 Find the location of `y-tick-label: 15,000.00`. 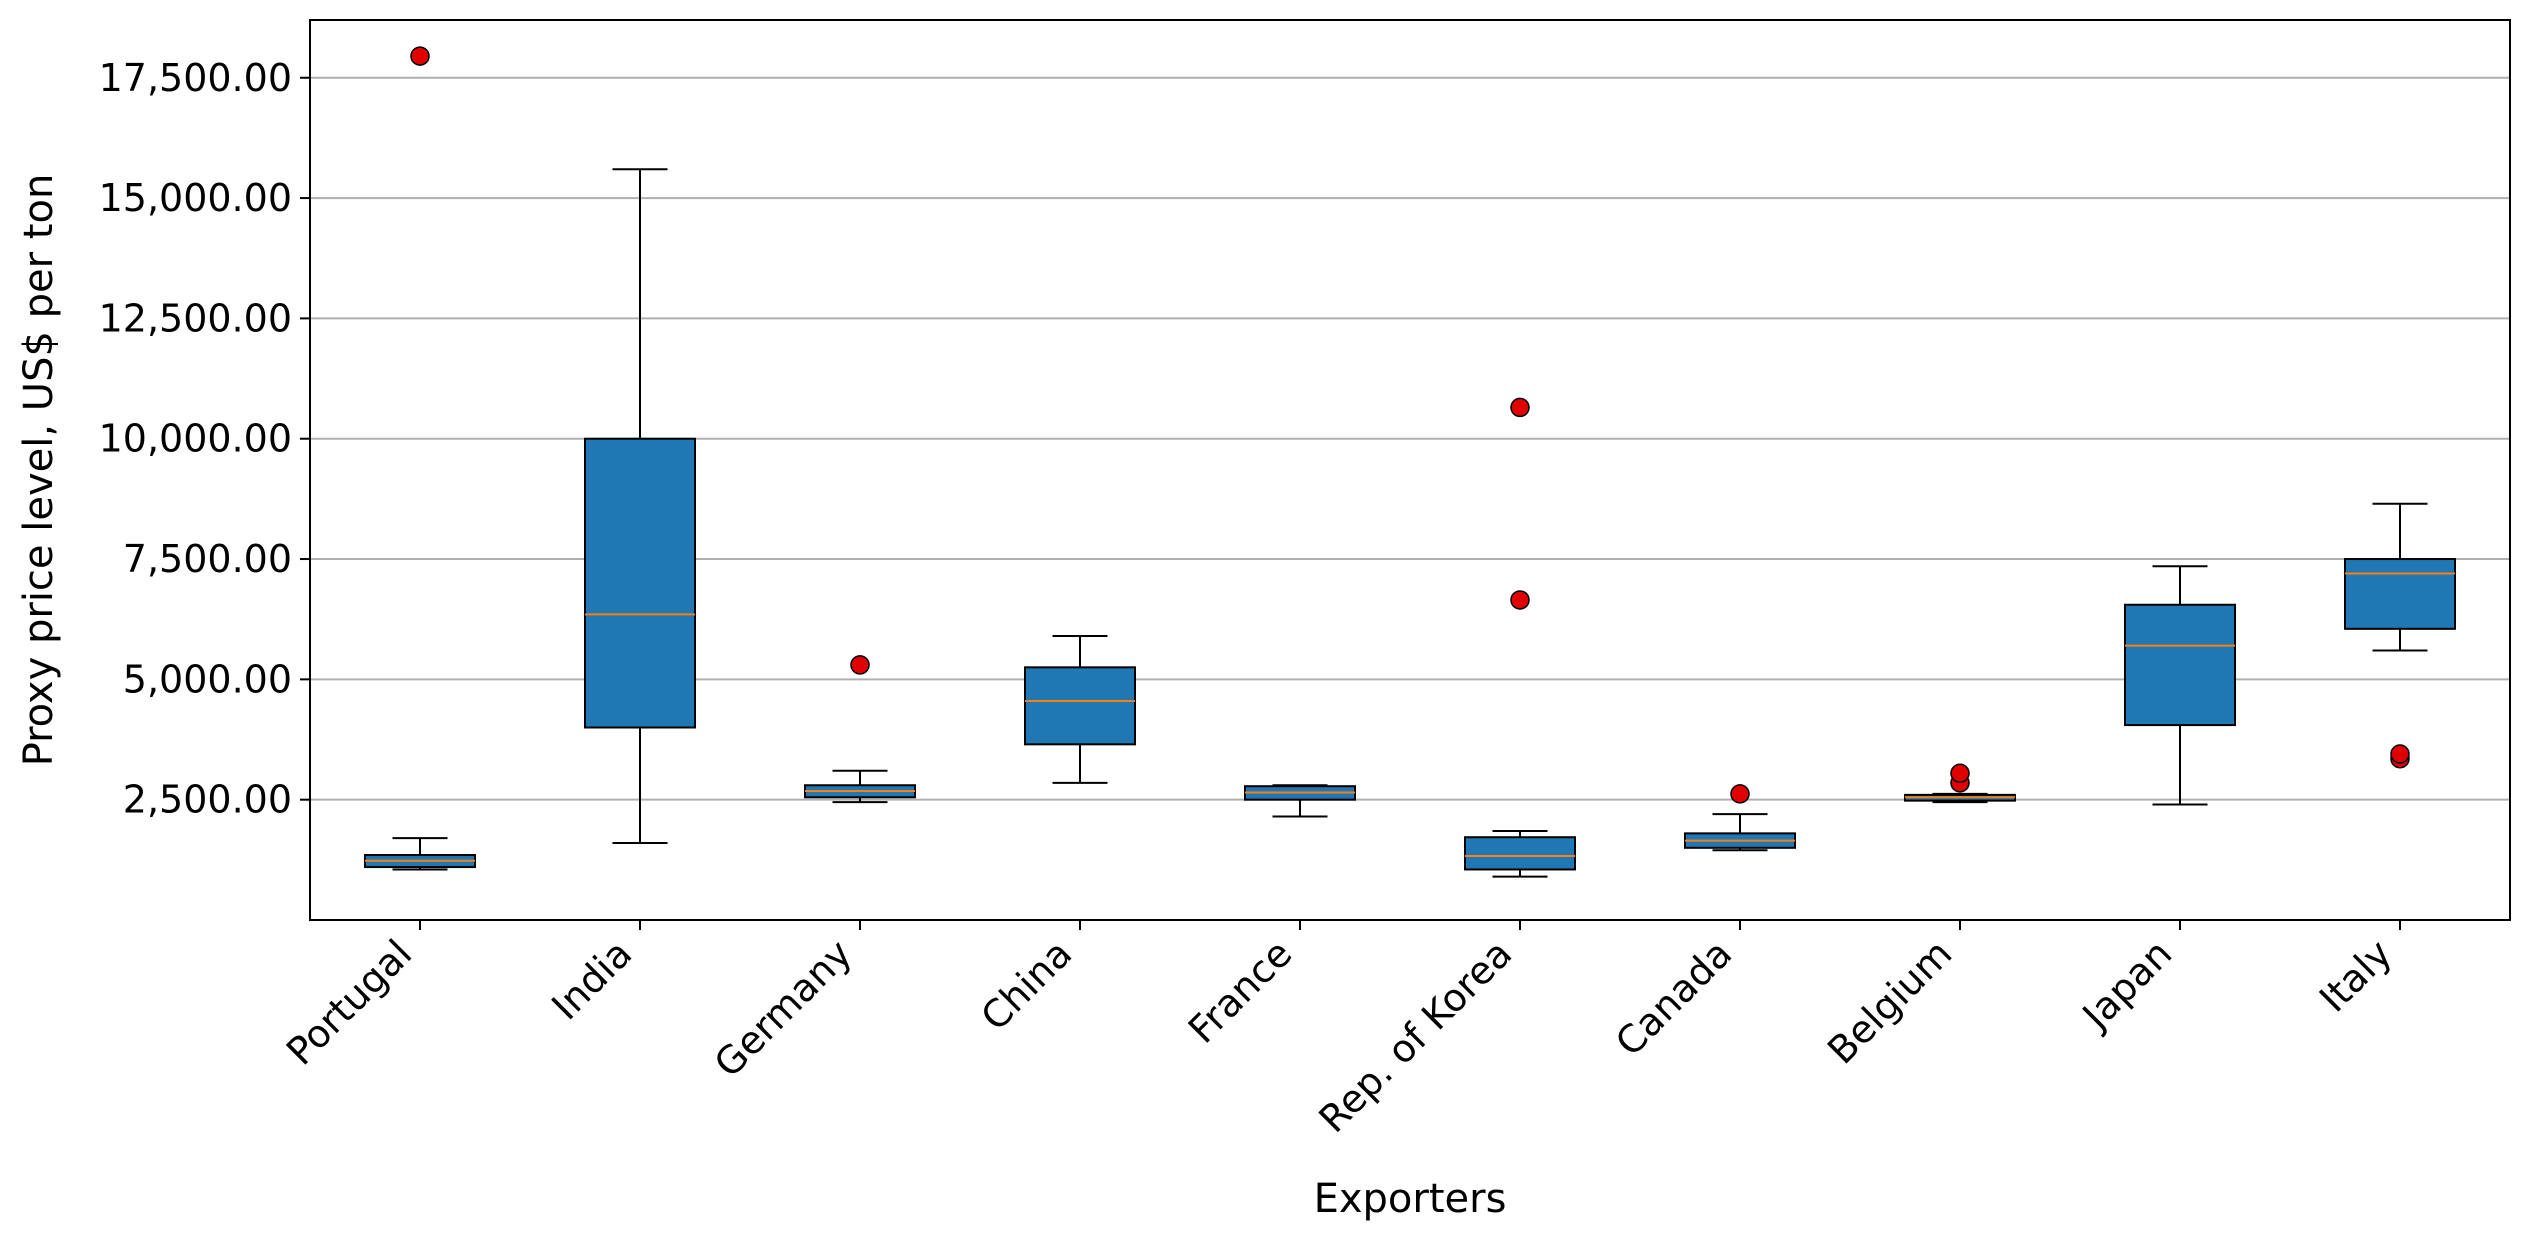

y-tick-label: 15,000.00 is located at coordinates (195, 198).